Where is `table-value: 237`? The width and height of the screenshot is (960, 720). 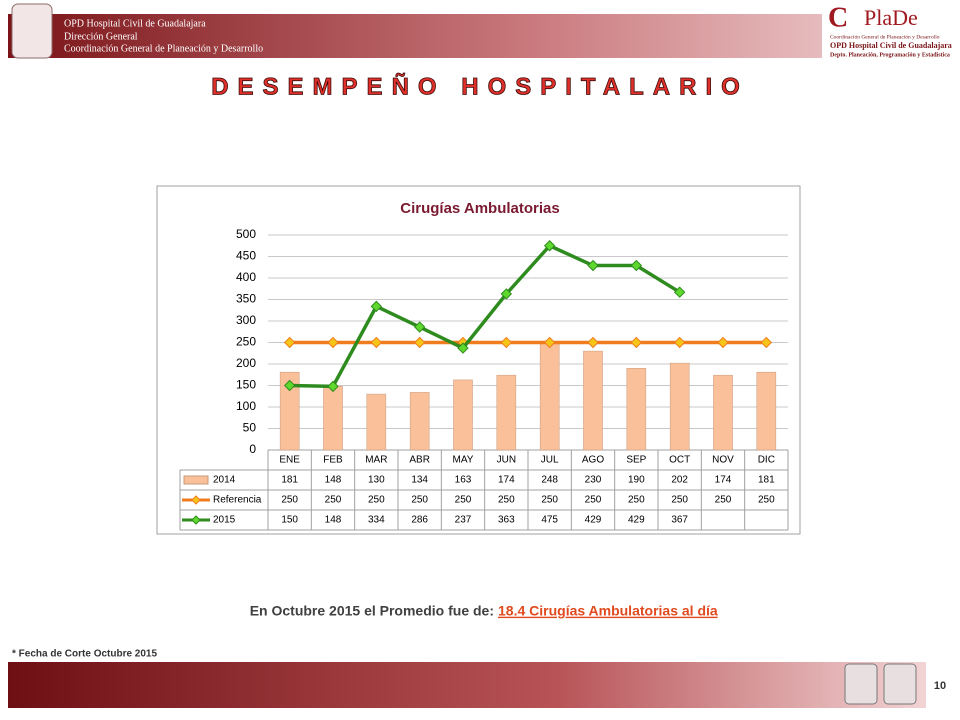 table-value: 237 is located at coordinates (463, 520).